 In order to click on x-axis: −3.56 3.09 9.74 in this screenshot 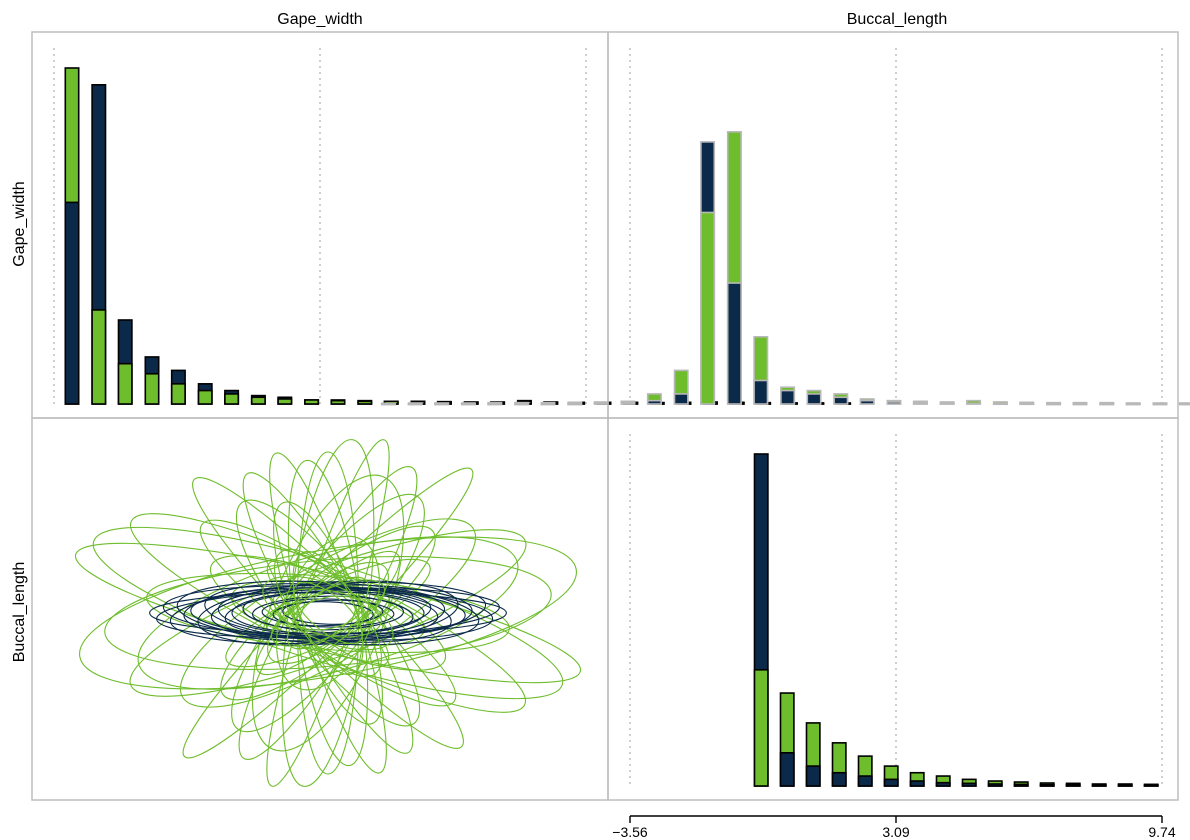, I will do `click(894, 827)`.